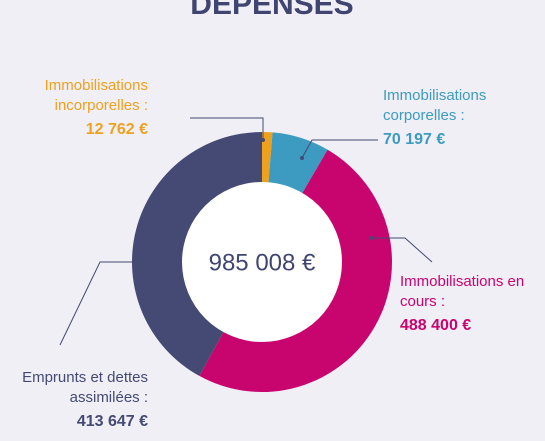 The height and width of the screenshot is (441, 545). I want to click on total-label: 985 008 €, so click(262, 262).